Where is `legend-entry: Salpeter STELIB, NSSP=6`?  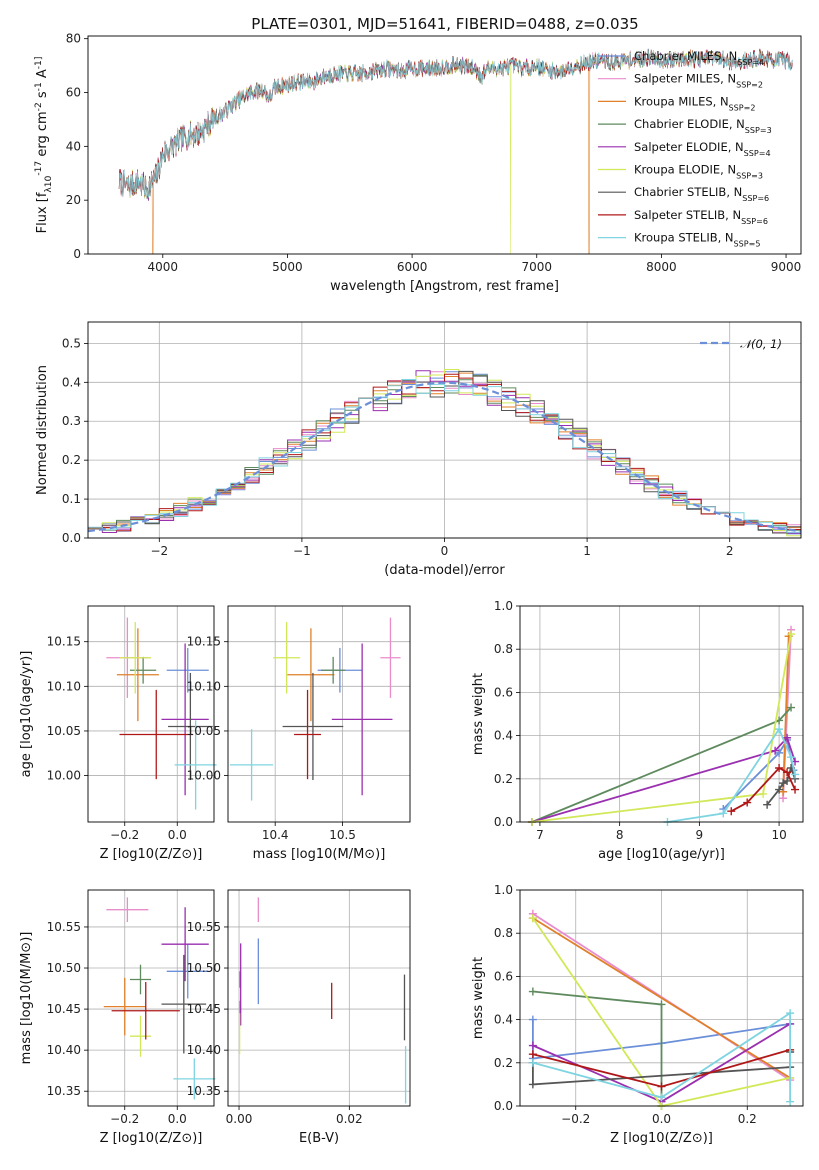
legend-entry: Salpeter STELIB, NSSP=6 is located at coordinates (701, 217).